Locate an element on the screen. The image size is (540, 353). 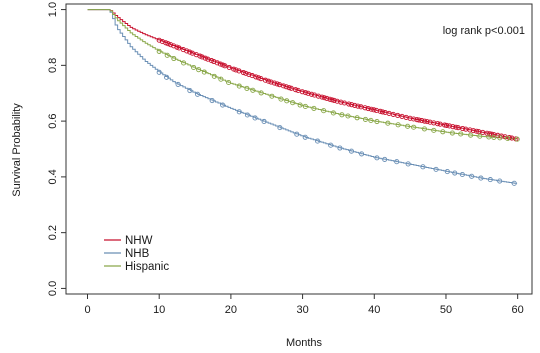
log-rank-annotation: log rank p<0.001 is located at coordinates (484, 31).